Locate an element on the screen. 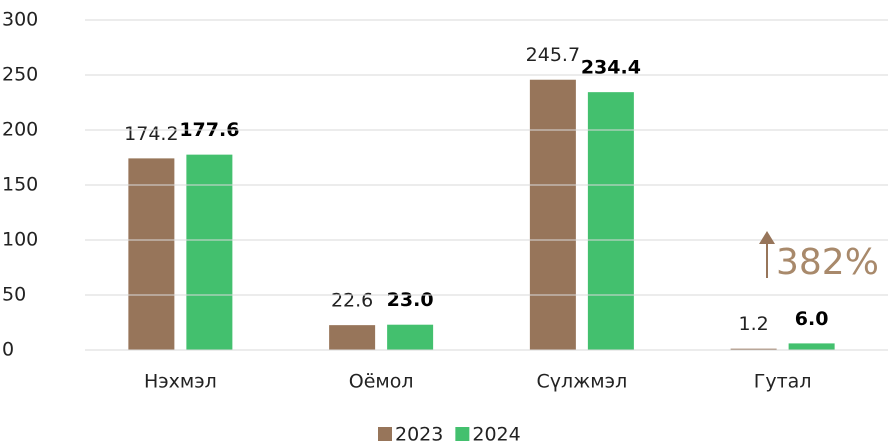  legend-label: 2023 is located at coordinates (419, 433).